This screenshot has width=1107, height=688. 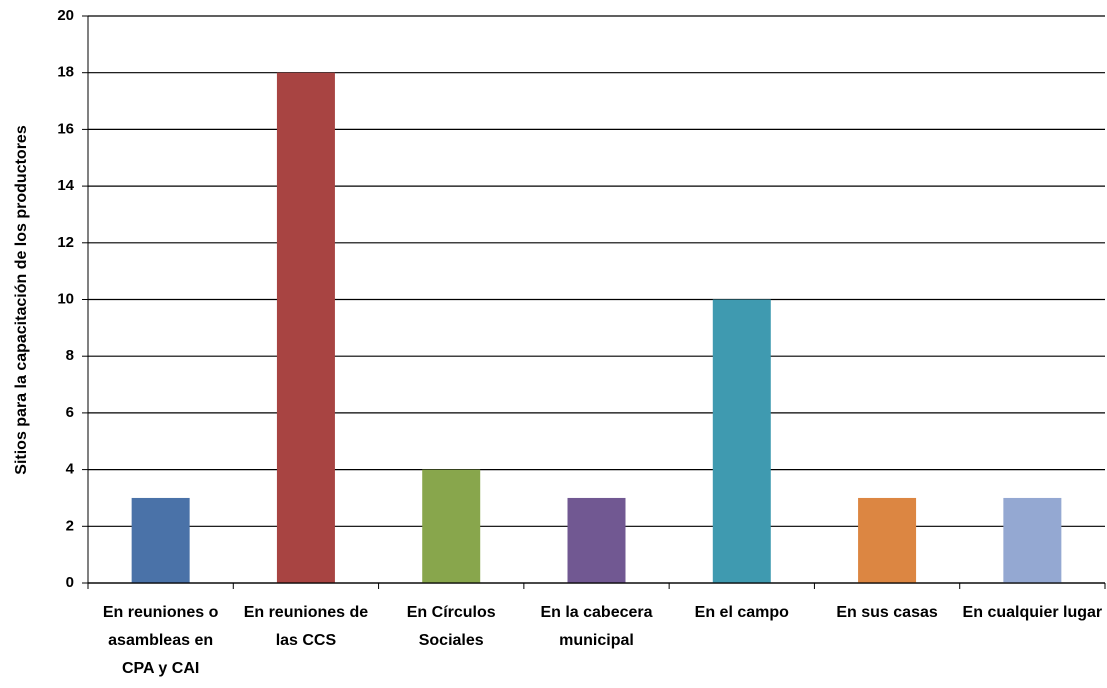 I want to click on y-tick-label: 20, so click(x=65, y=15).